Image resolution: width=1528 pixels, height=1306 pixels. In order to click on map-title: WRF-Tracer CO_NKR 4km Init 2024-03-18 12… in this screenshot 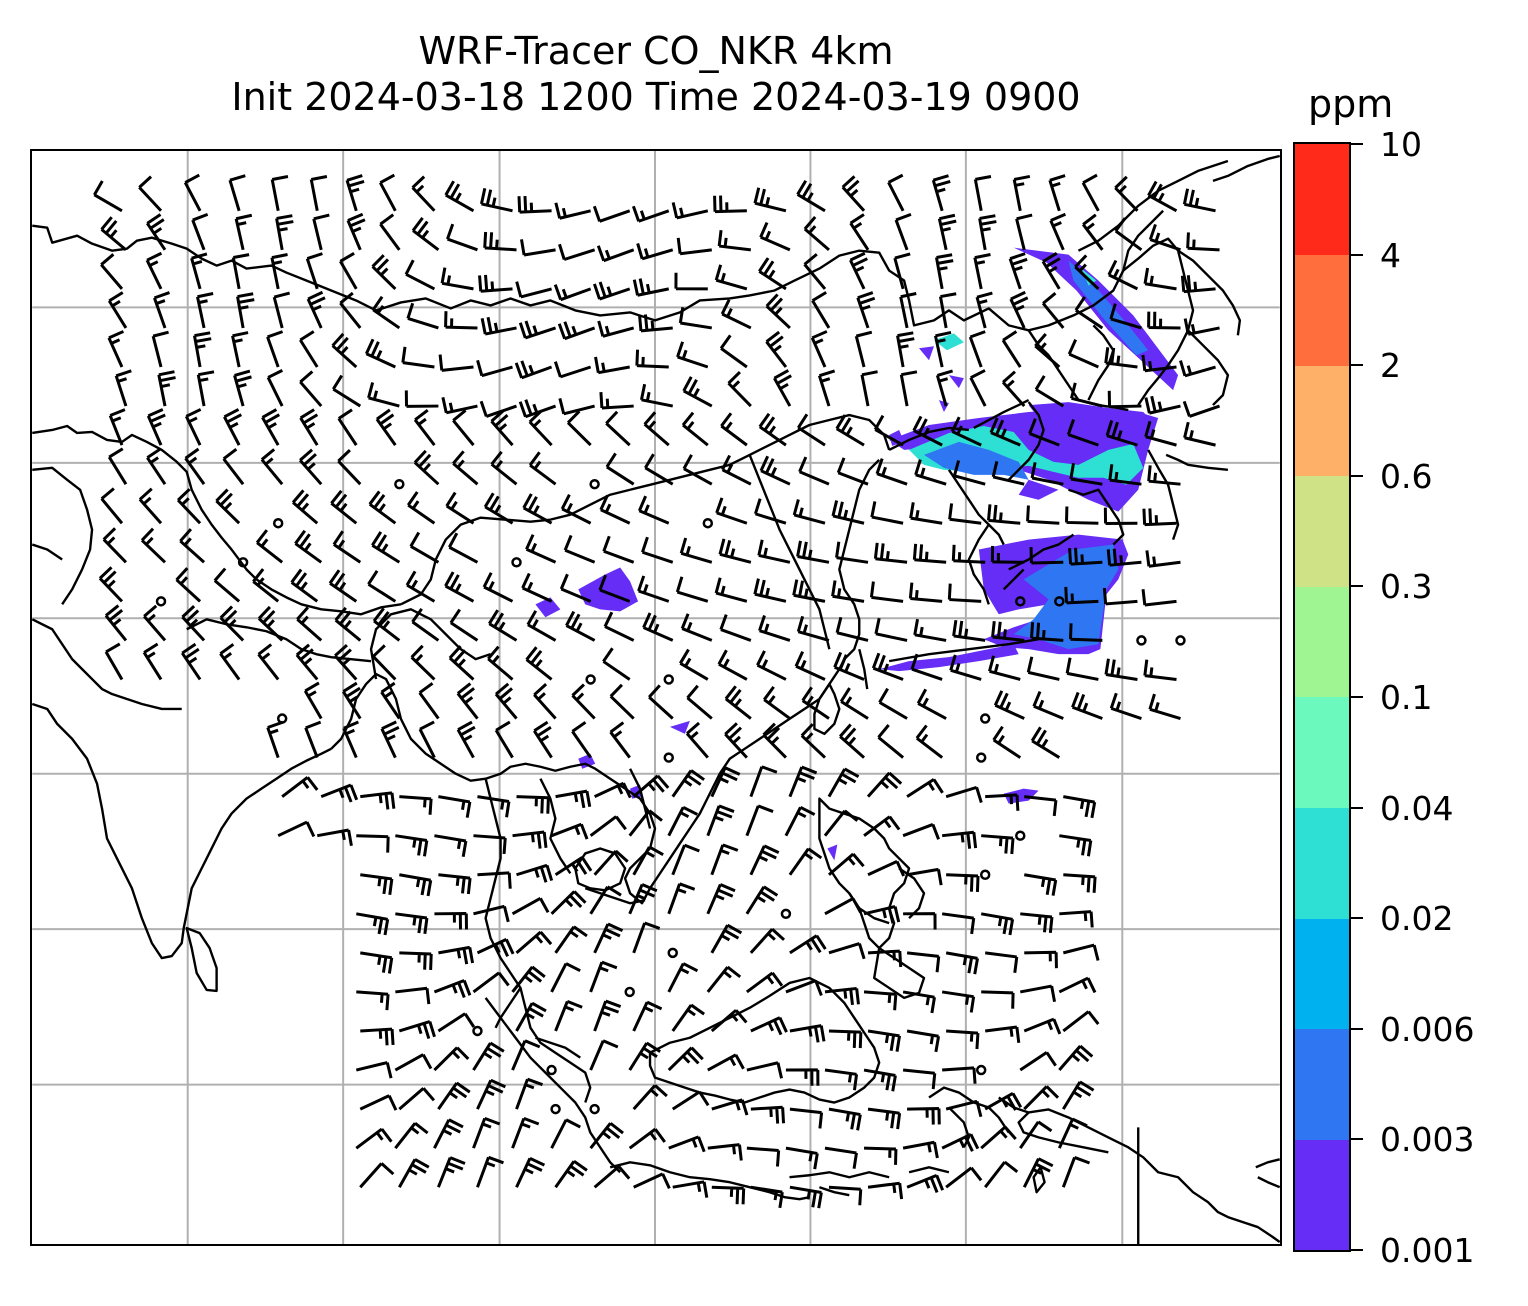, I will do `click(656, 74)`.